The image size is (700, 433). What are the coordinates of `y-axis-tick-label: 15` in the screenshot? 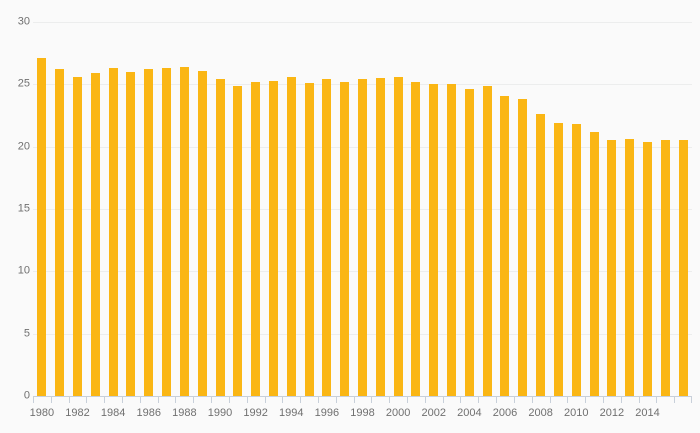 It's located at (23, 208).